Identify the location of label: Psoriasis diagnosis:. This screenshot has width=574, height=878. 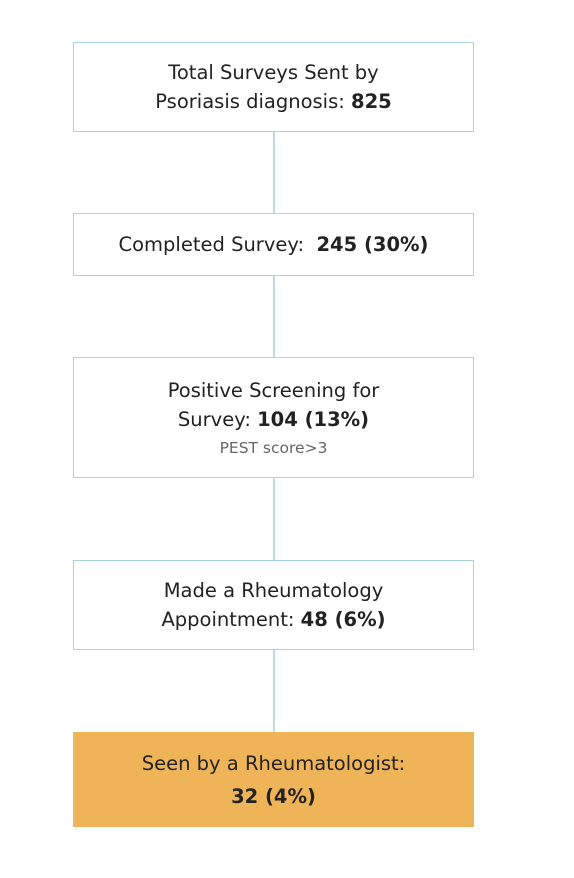
(250, 101).